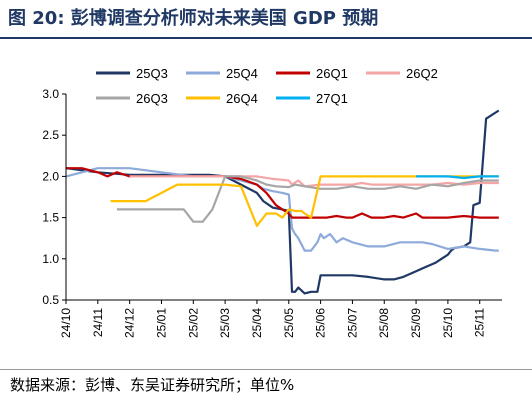 Image resolution: width=532 pixels, height=406 pixels. What do you see at coordinates (332, 73) in the screenshot?
I see `legend-label-26q1: 26Q1` at bounding box center [332, 73].